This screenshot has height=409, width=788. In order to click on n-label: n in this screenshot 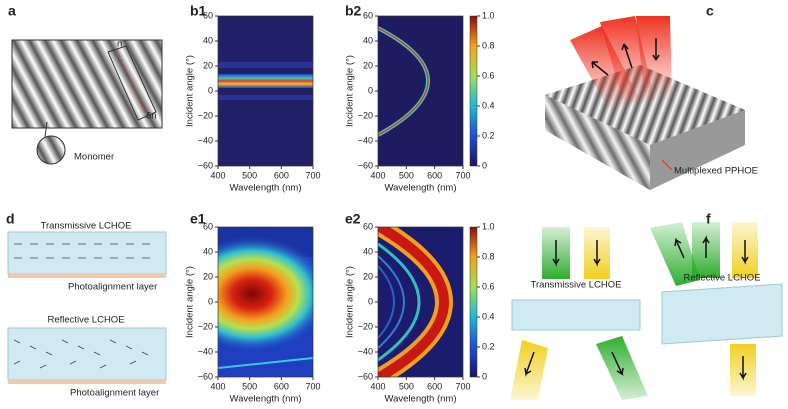, I will do `click(119, 44)`.